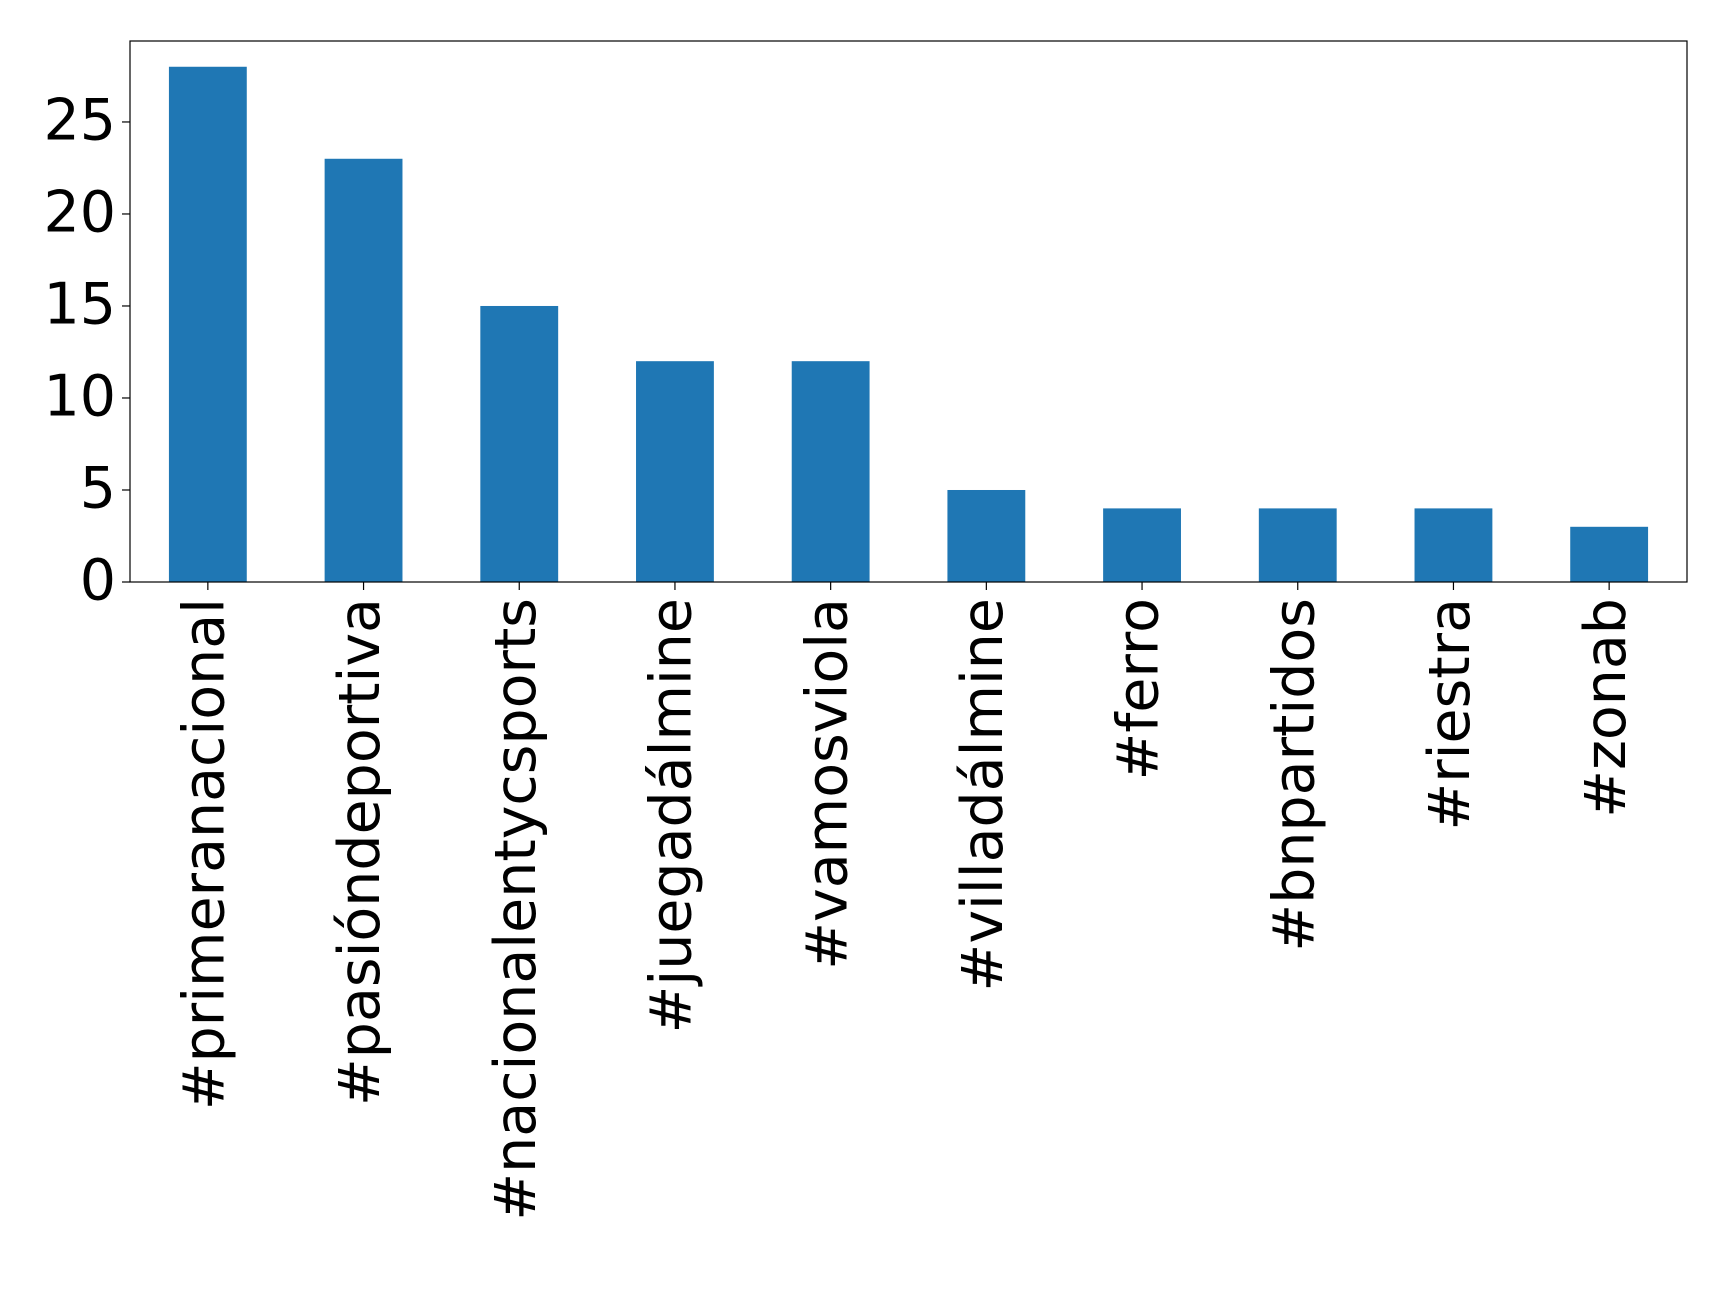  I want to click on x-tick-label: #zonab, so click(1606, 708).